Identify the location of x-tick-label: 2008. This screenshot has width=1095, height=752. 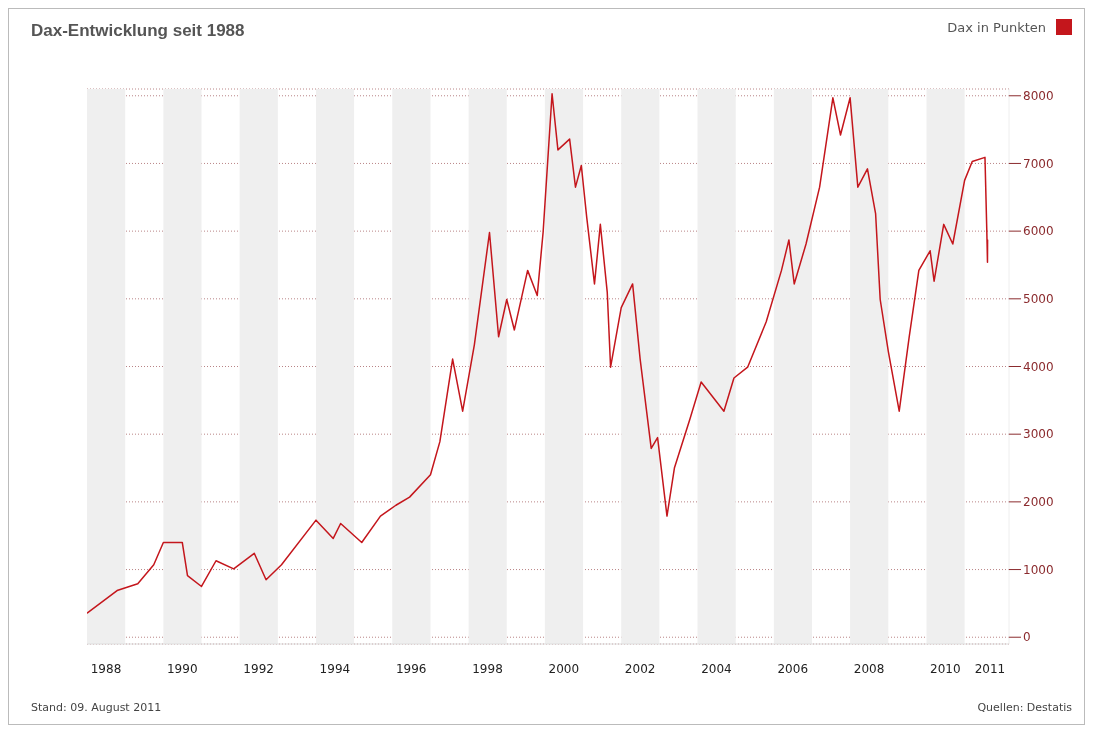
(869, 668).